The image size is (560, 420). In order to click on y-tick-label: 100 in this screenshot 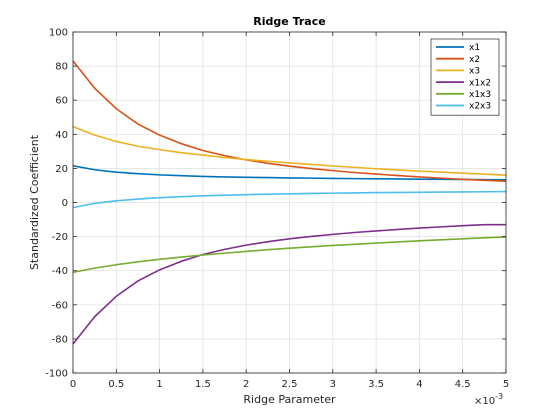, I will do `click(58, 33)`.